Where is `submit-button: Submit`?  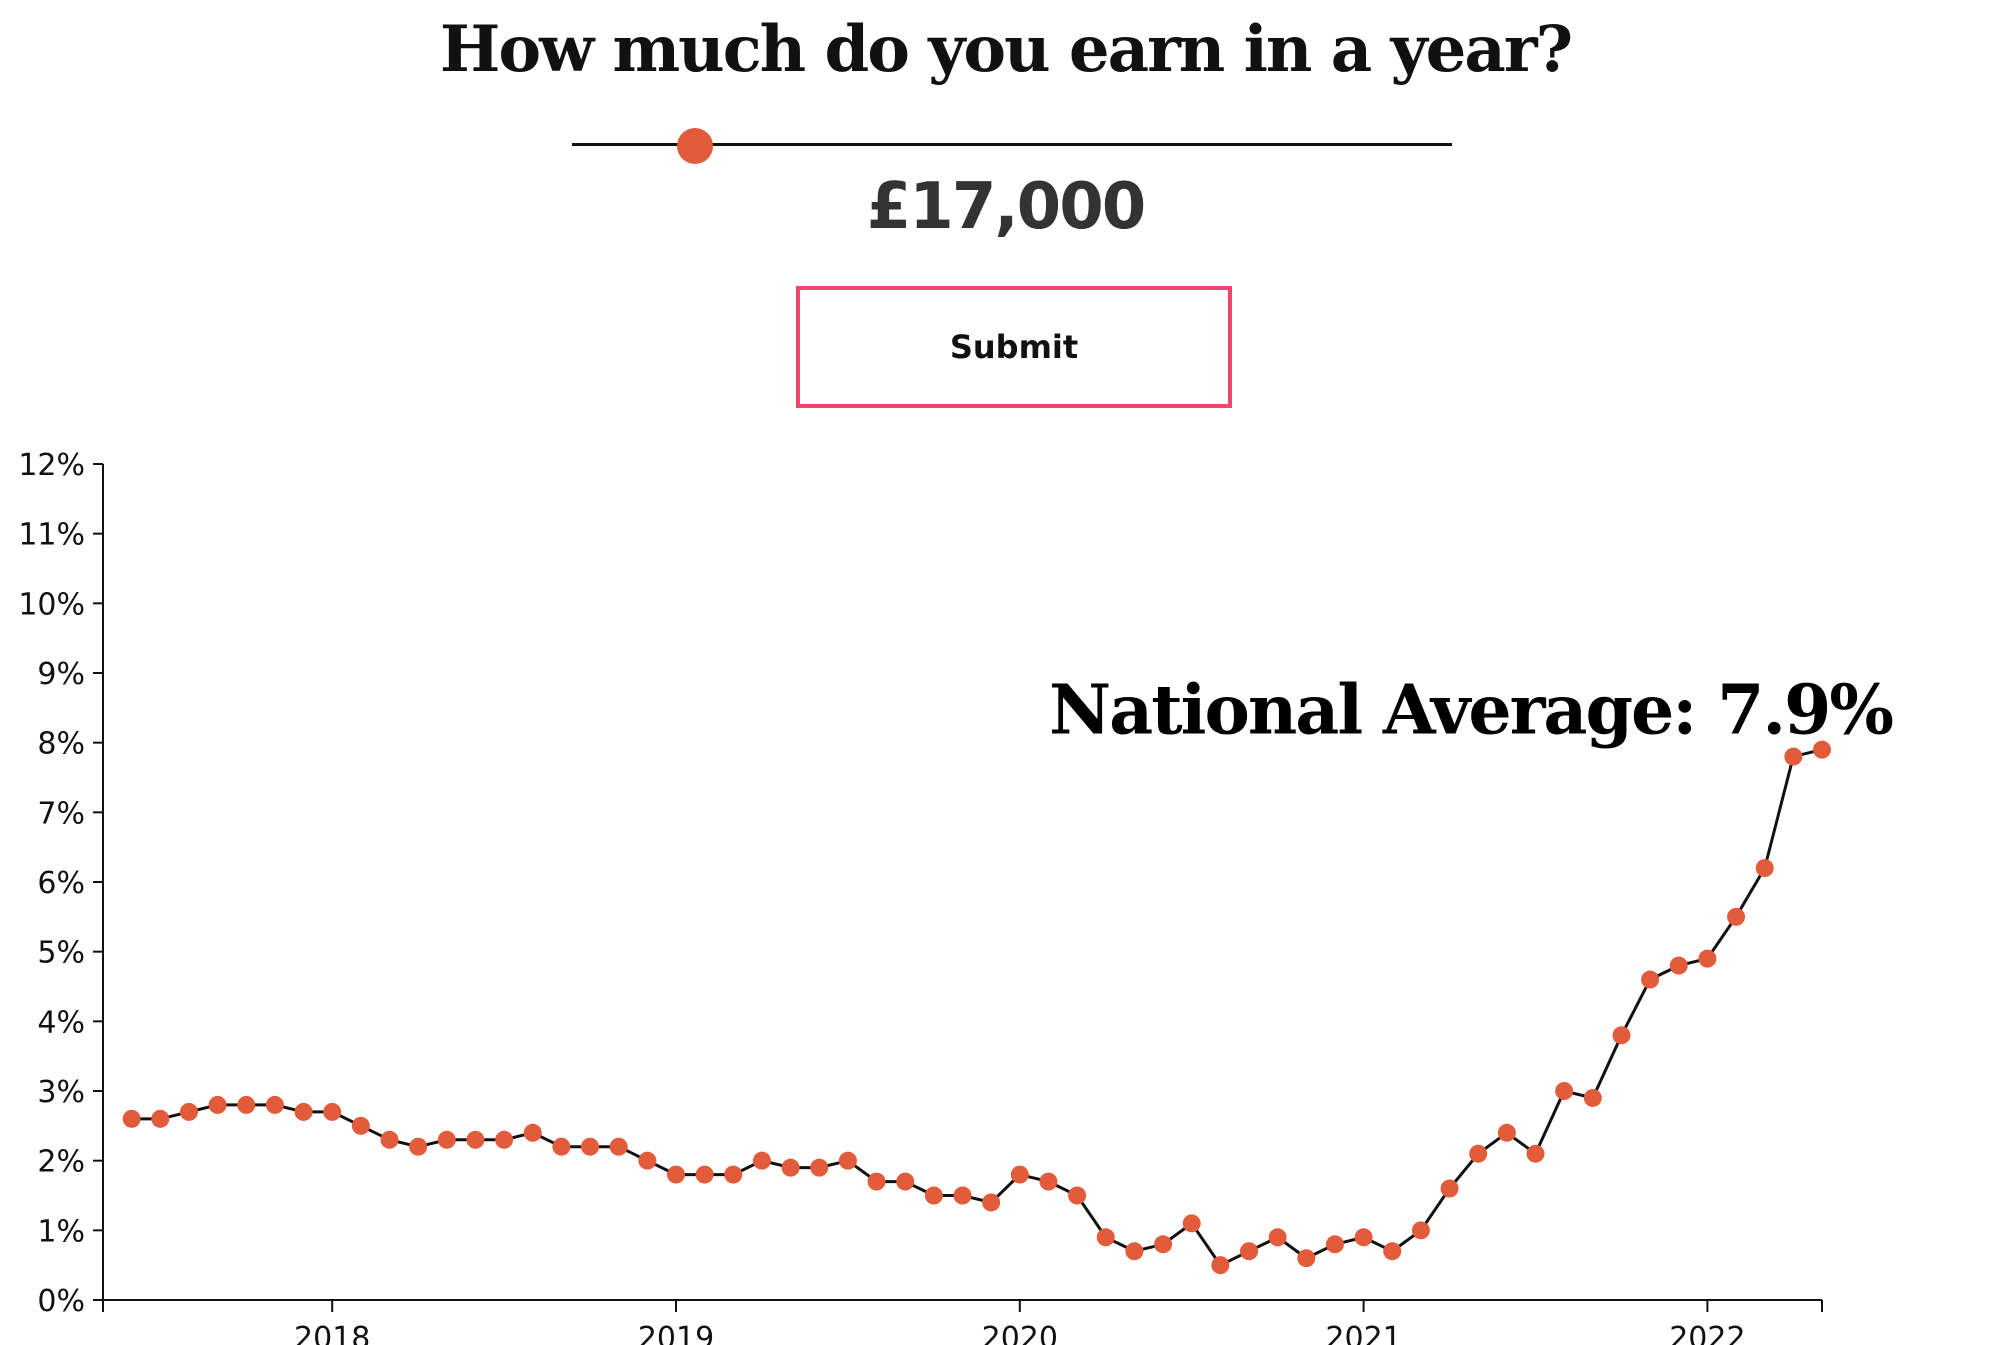 submit-button: Submit is located at coordinates (1014, 347).